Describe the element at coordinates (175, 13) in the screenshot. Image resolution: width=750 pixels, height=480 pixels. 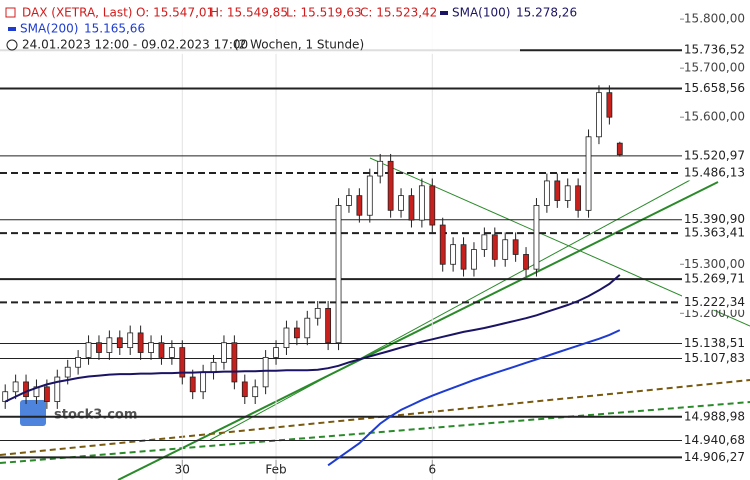
I see `ohlc-label: O: 15.547,01` at that location.